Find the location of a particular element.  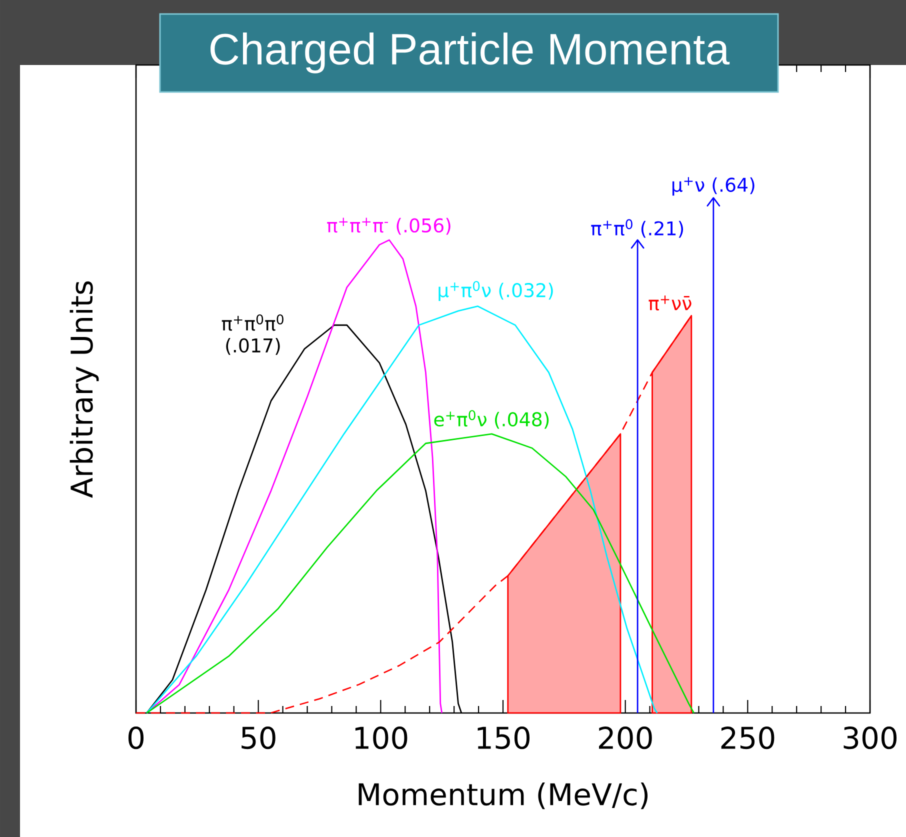

x-tick-label: 50 is located at coordinates (259, 738).